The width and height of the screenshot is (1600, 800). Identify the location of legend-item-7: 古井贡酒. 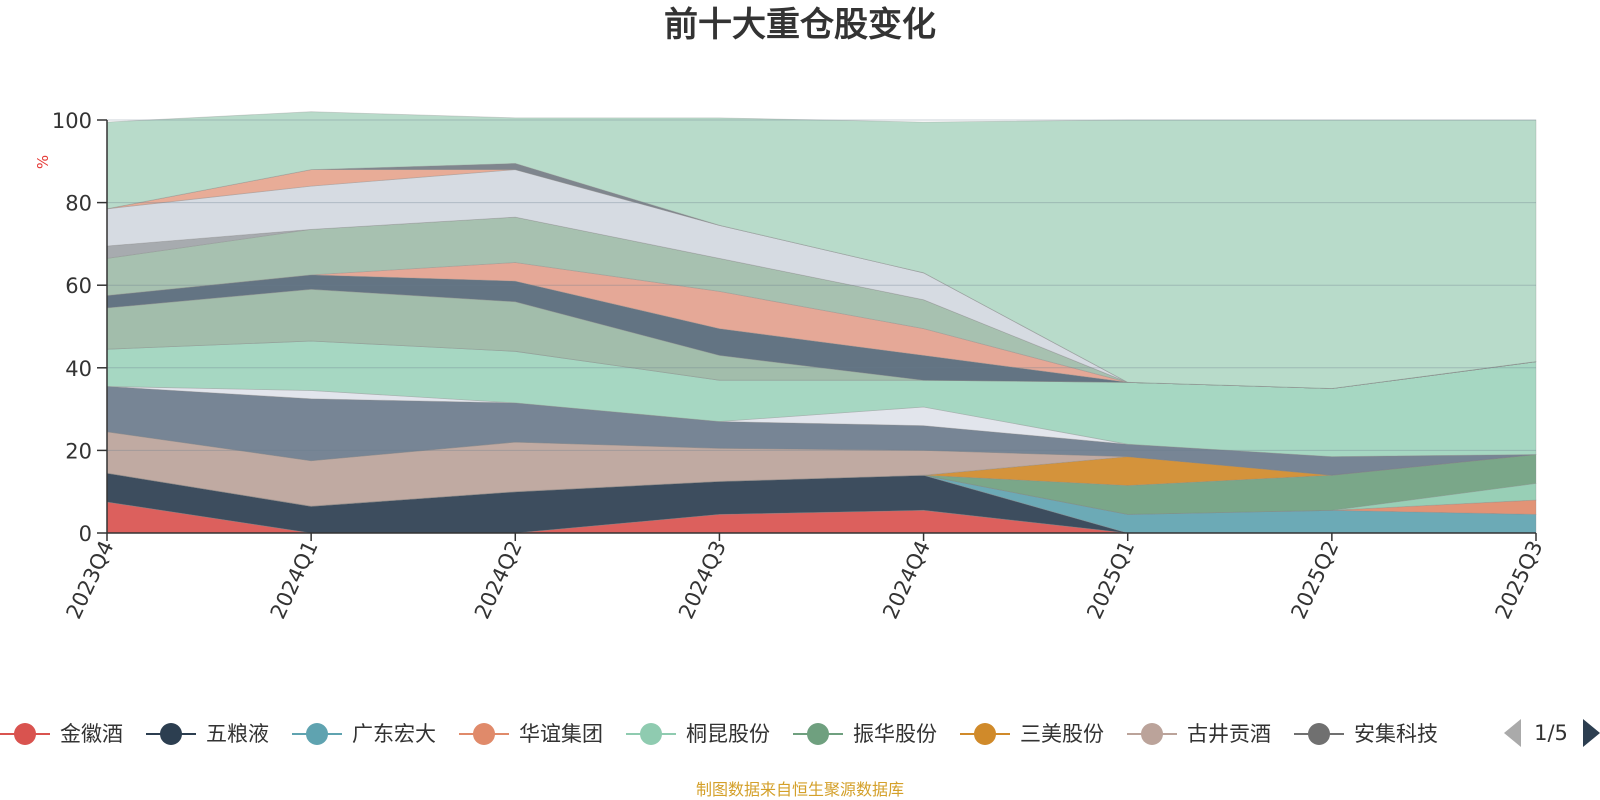
(1199, 734).